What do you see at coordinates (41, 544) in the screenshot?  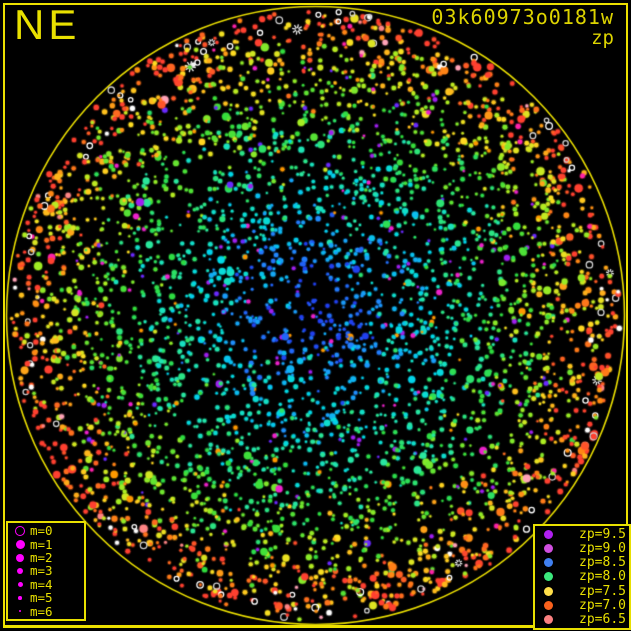 I see `legend-m-row-label: m=1` at bounding box center [41, 544].